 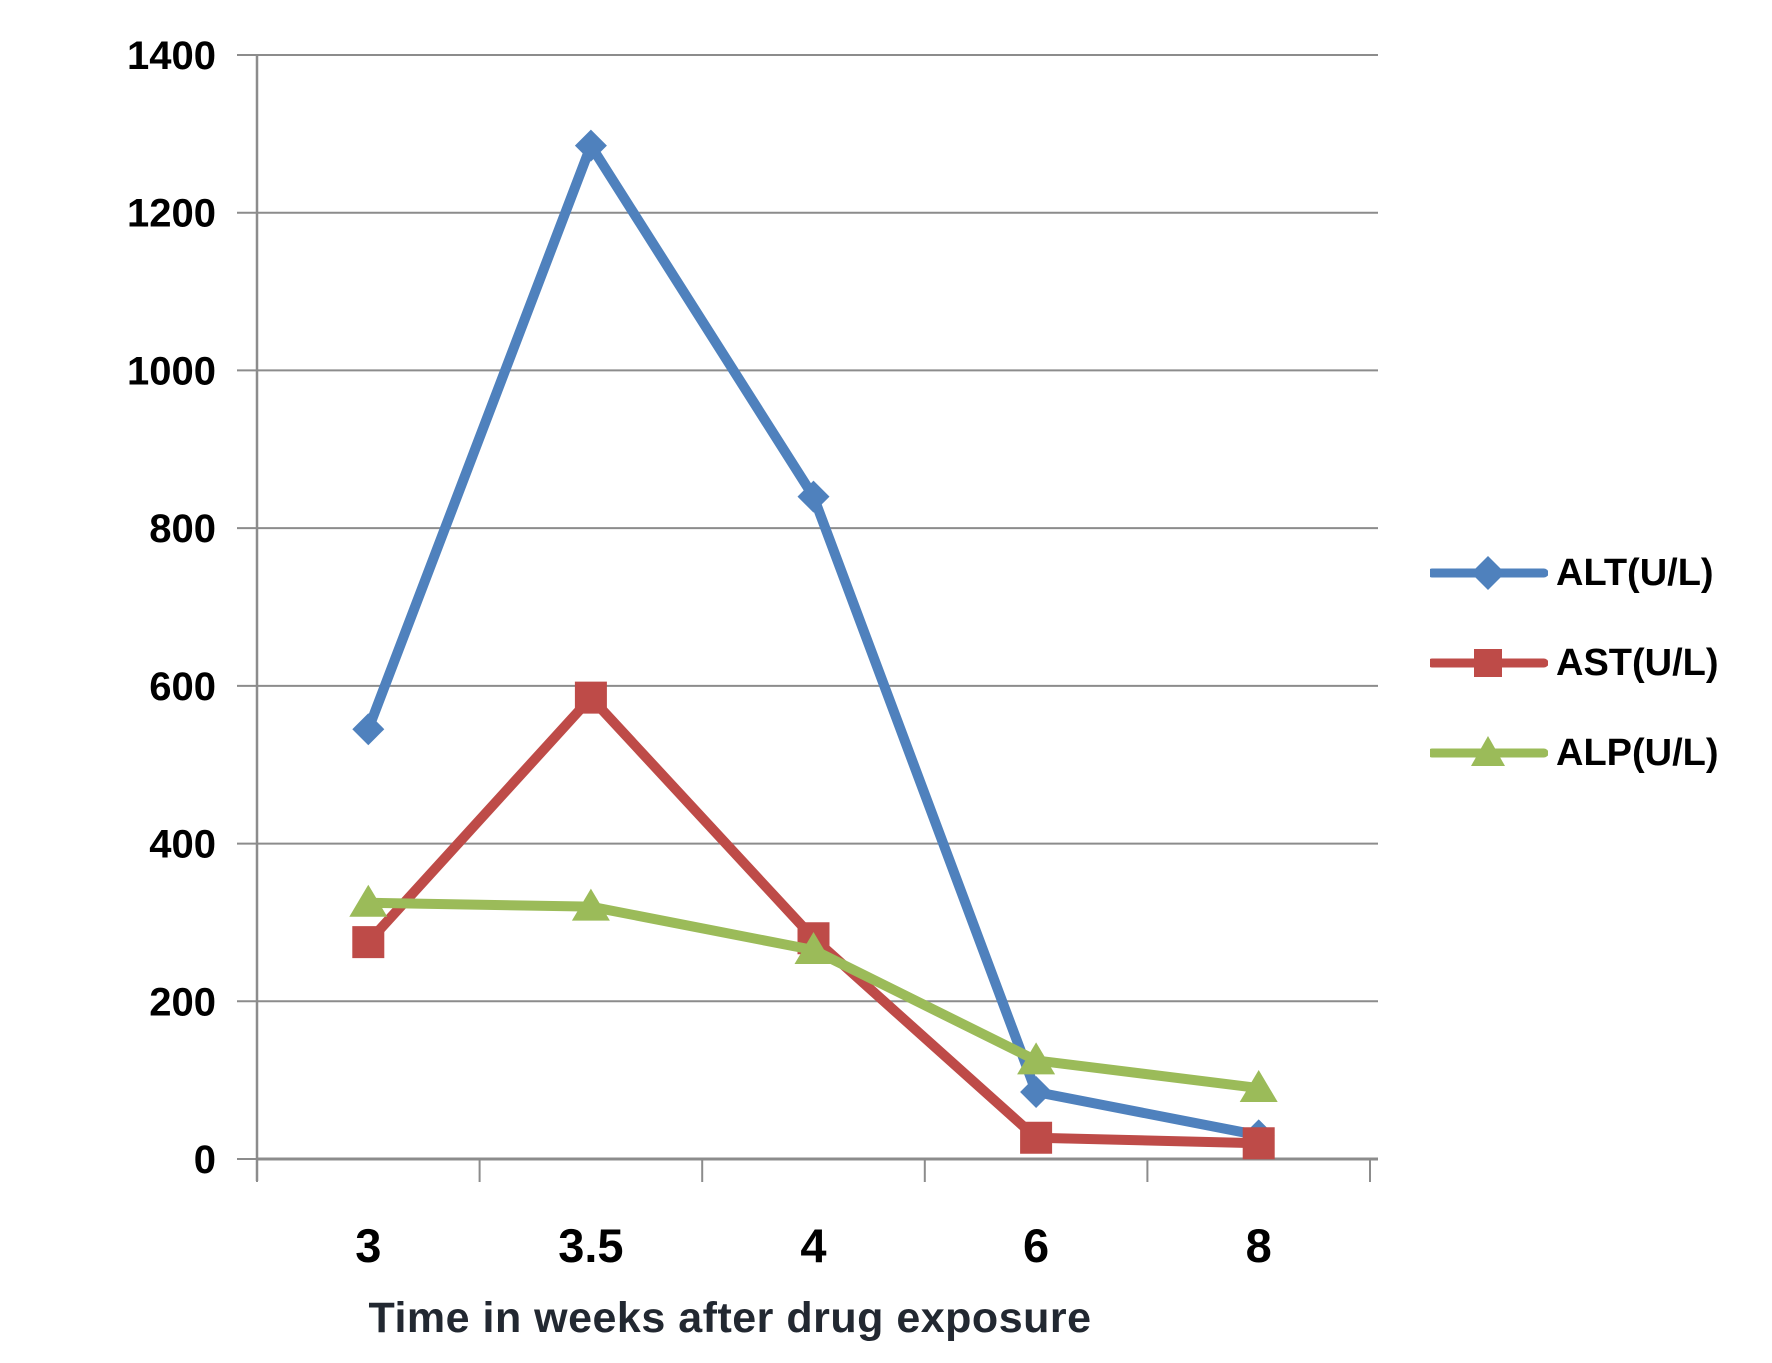 I want to click on legend-label-alt: ALT(U/L), so click(x=1635, y=572).